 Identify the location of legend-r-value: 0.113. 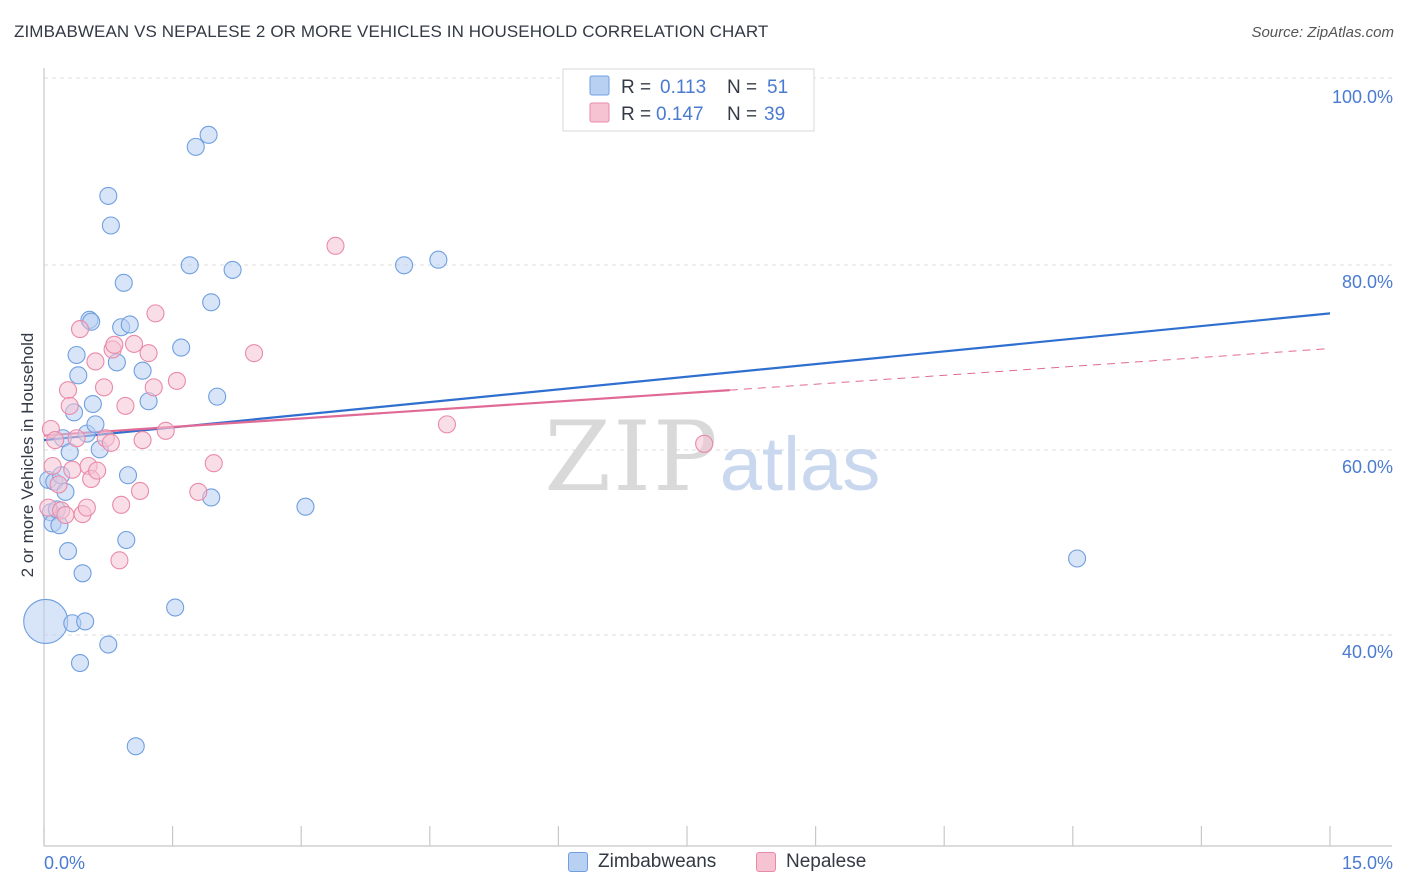
(683, 87).